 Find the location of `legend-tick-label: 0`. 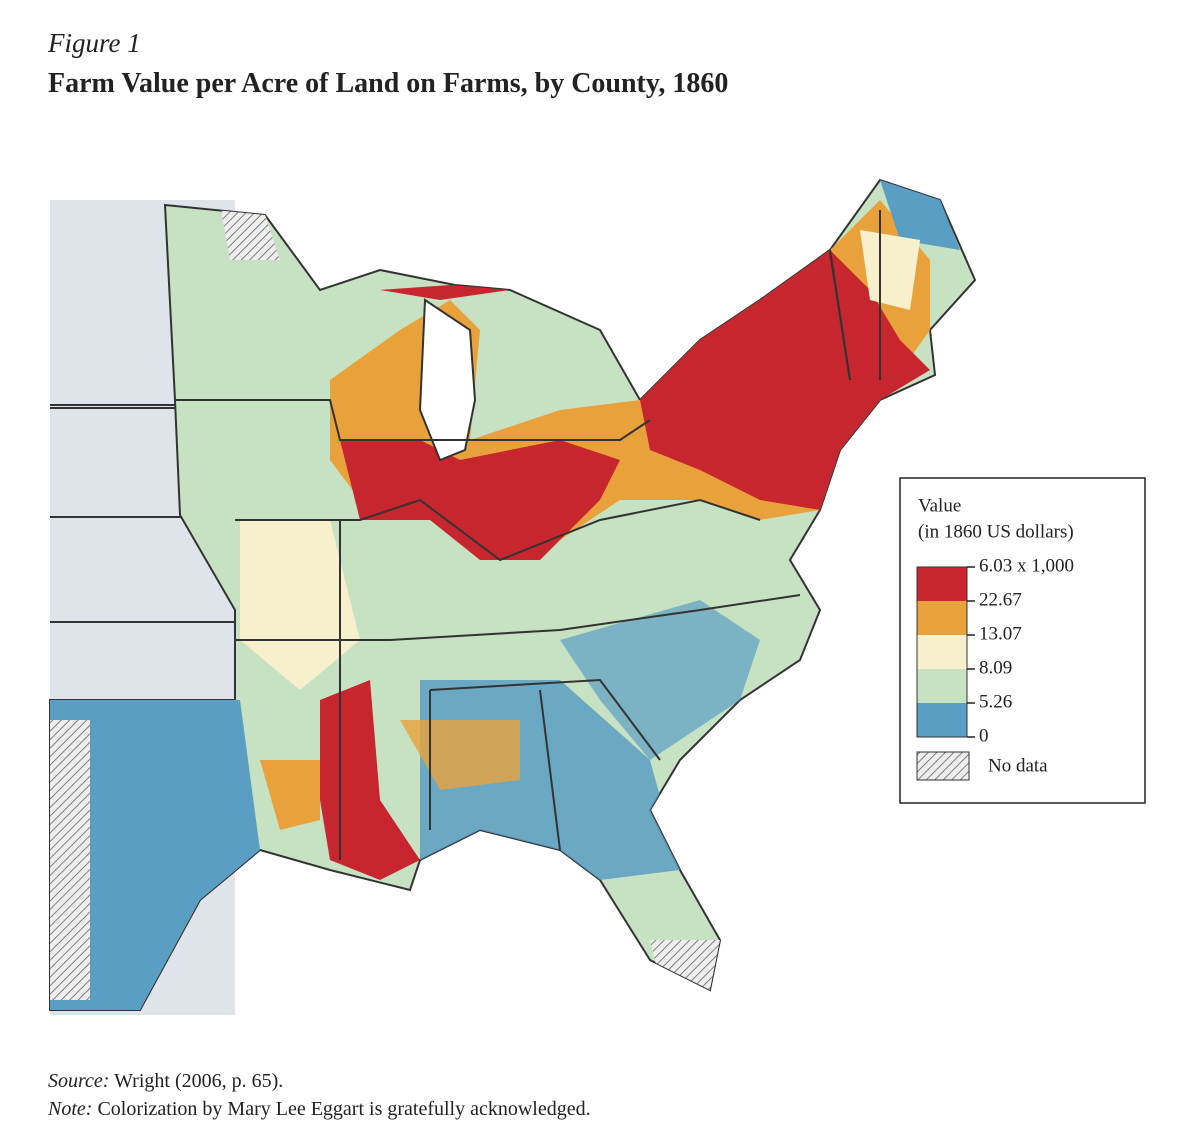

legend-tick-label: 0 is located at coordinates (984, 735).